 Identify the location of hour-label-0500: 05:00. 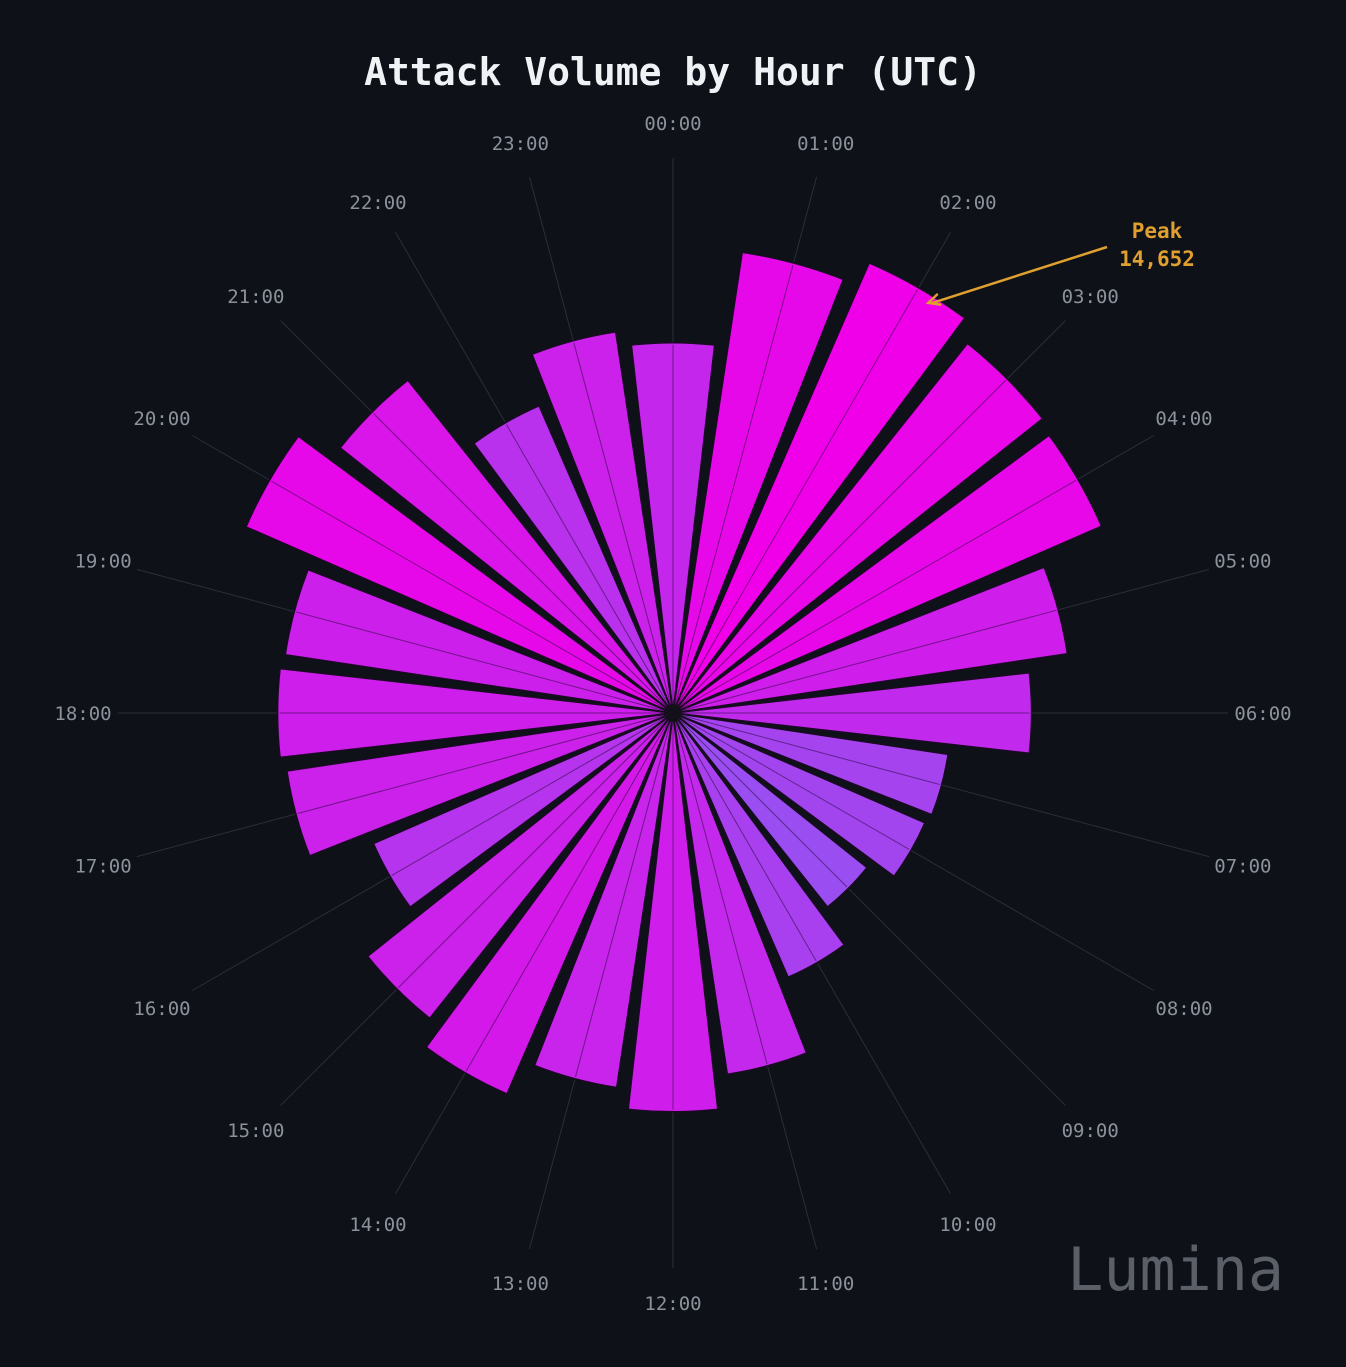
(1242, 561).